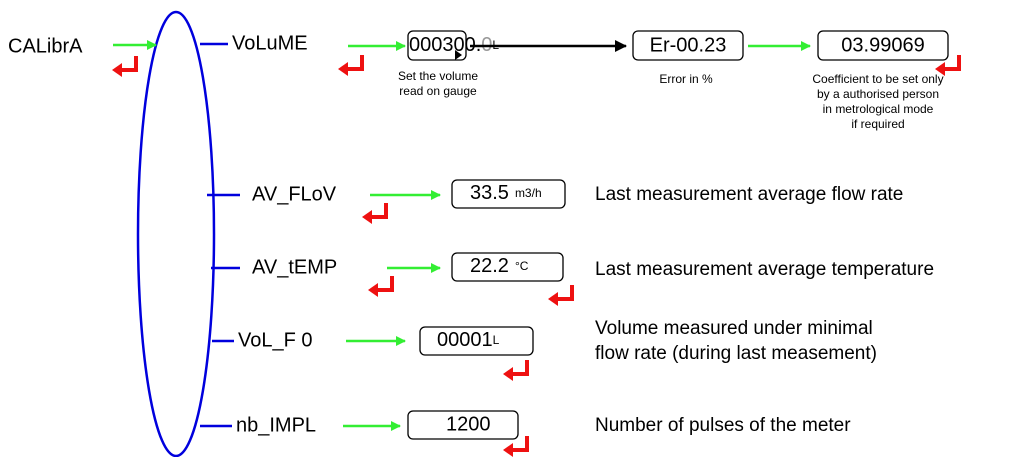 Image resolution: width=1028 pixels, height=457 pixels. I want to click on caption: read on gauge, so click(438, 91).